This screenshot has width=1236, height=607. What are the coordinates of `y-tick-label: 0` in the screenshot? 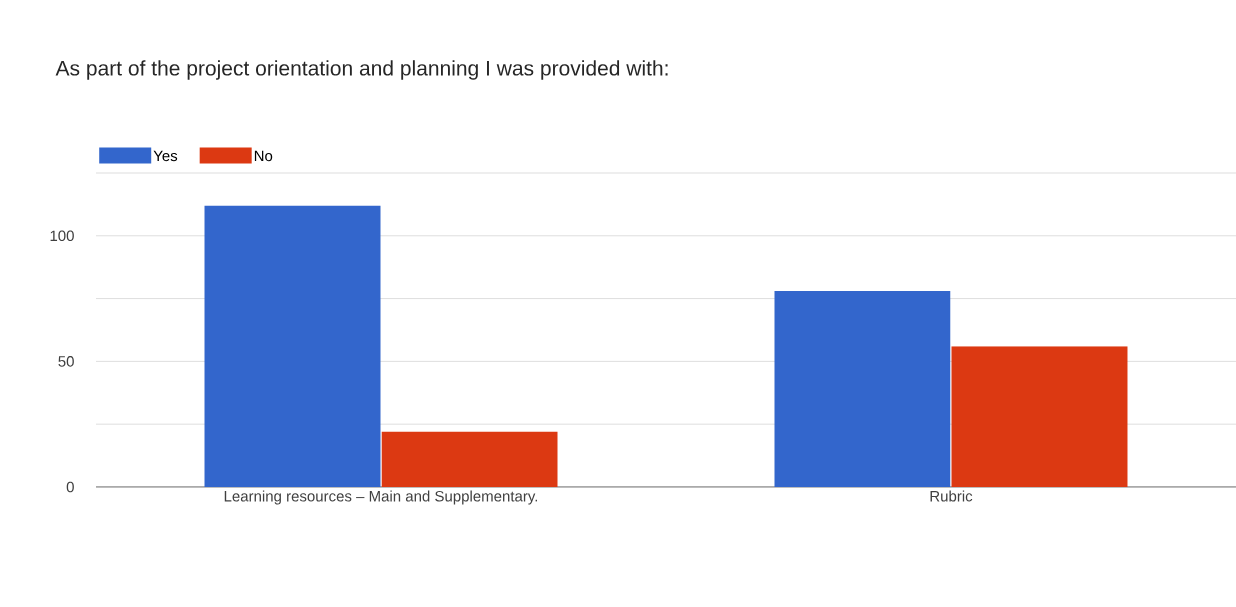 It's located at (70, 487).